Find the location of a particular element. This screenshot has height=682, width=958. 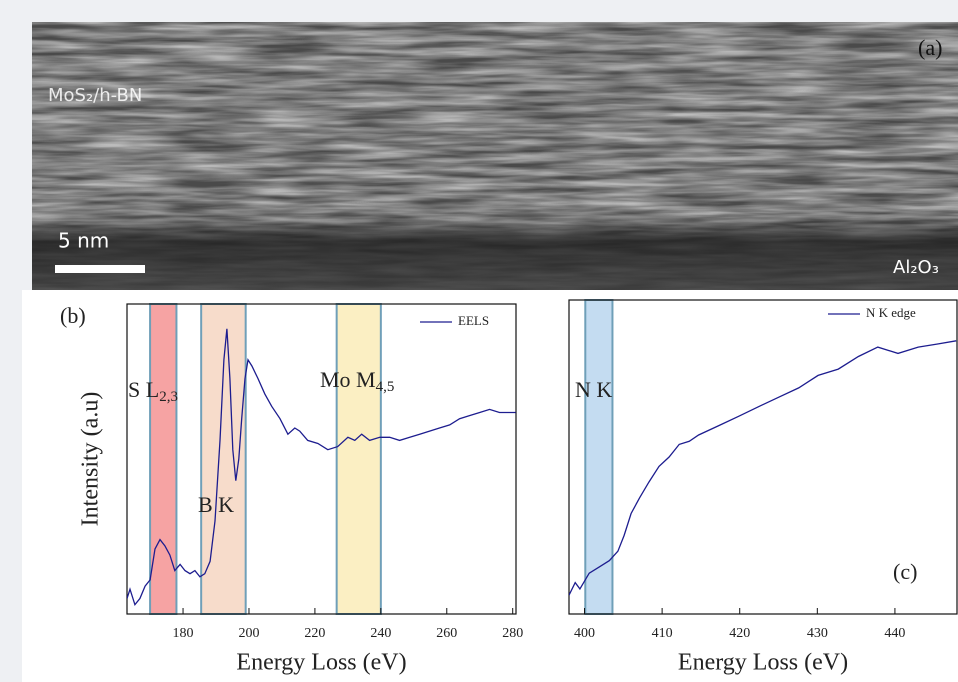

material-label: MoS₂/h-BN is located at coordinates (95, 95).